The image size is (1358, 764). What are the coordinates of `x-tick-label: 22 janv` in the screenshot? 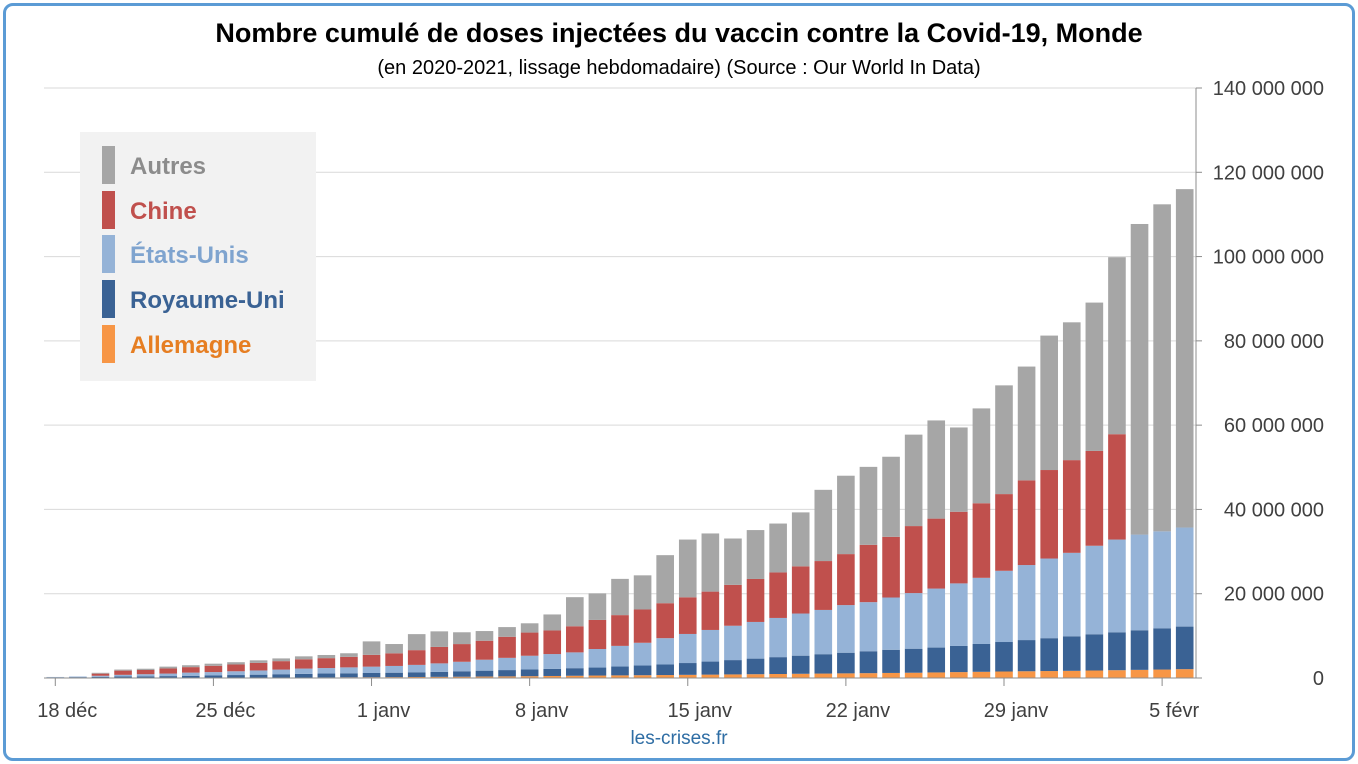 It's located at (858, 711).